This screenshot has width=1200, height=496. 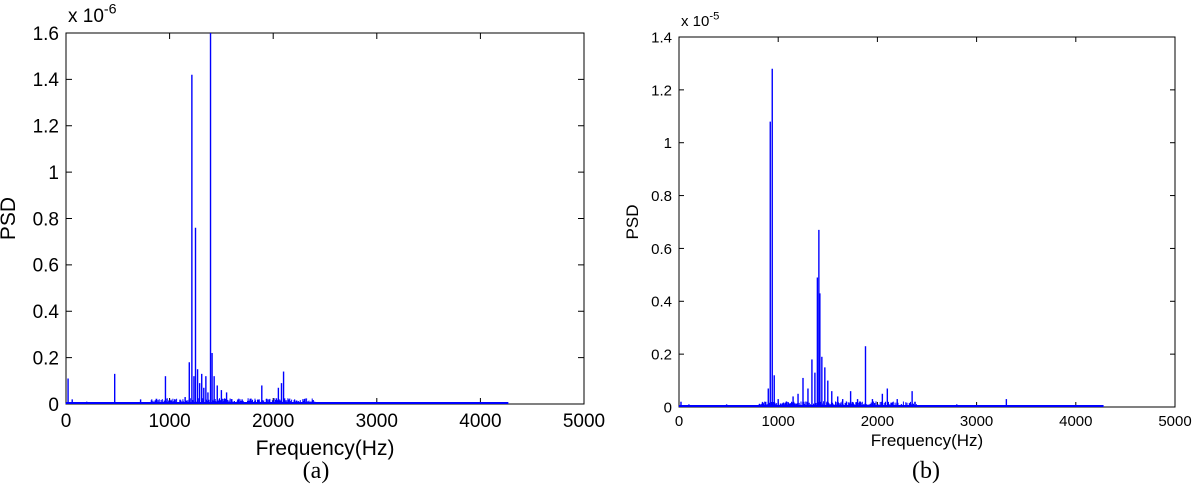 What do you see at coordinates (700, 20) in the screenshot?
I see `axis-multiplier: x 10-5` at bounding box center [700, 20].